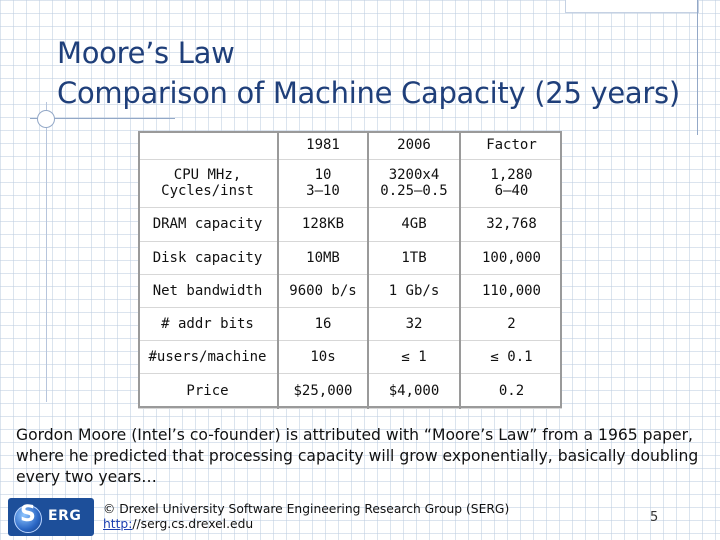 This screenshot has height=540, width=720. Describe the element at coordinates (146, 53) in the screenshot. I see `slide-title-line-1: Moore’s Law` at that location.